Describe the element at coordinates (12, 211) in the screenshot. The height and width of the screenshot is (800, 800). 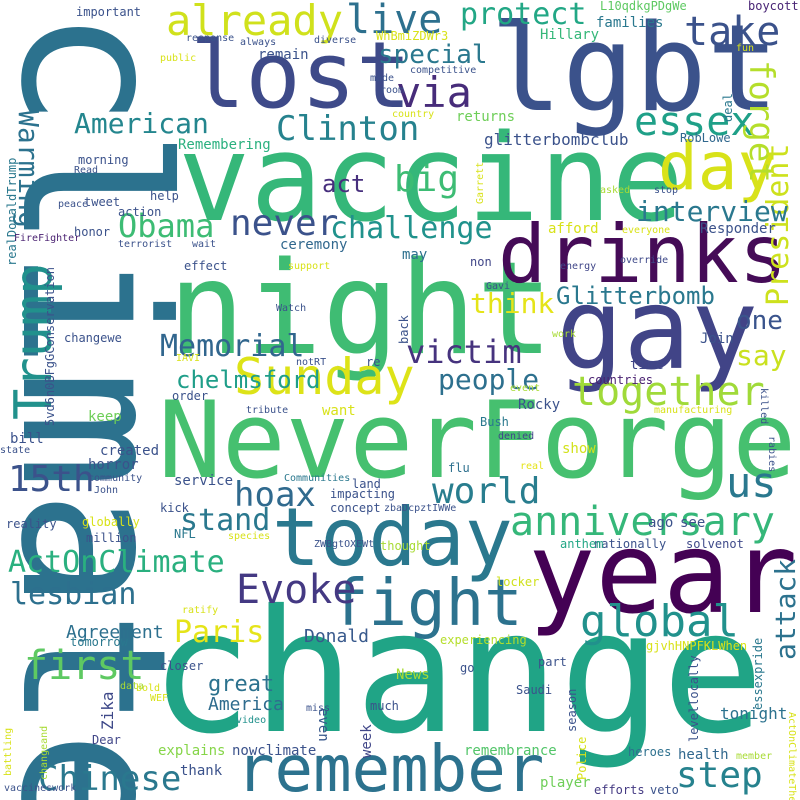
I see `word-realdonaldtrump: realDonaldTrump` at that location.